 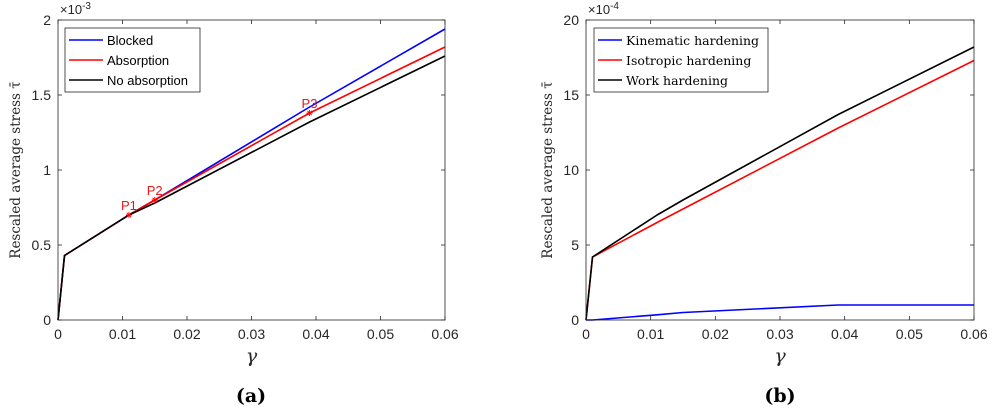 I want to click on legend-label: Kinematic hardening, so click(x=692, y=40).